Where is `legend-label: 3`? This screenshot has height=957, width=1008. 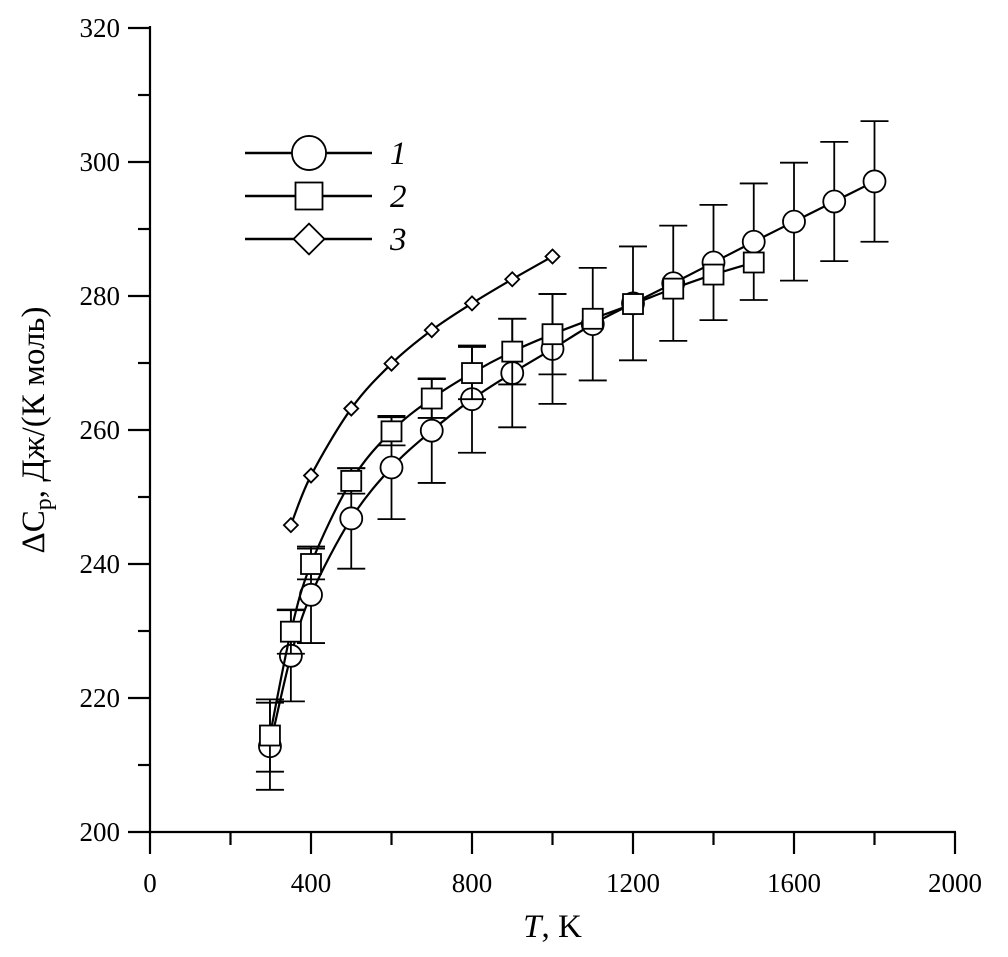
legend-label: 3 is located at coordinates (398, 240).